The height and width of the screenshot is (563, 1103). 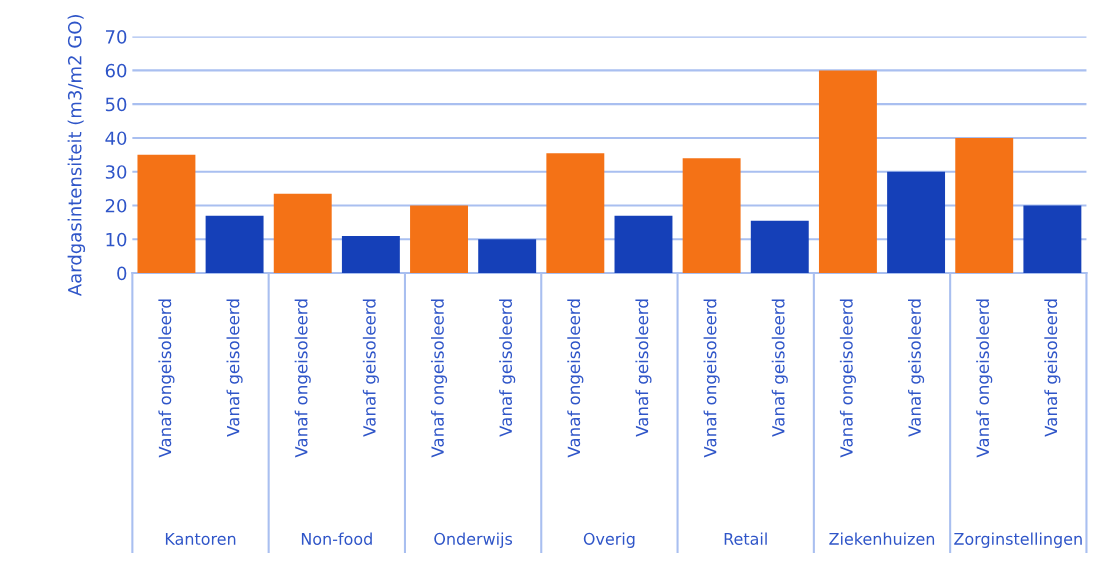 What do you see at coordinates (116, 70) in the screenshot?
I see `y-tick-label: 60` at bounding box center [116, 70].